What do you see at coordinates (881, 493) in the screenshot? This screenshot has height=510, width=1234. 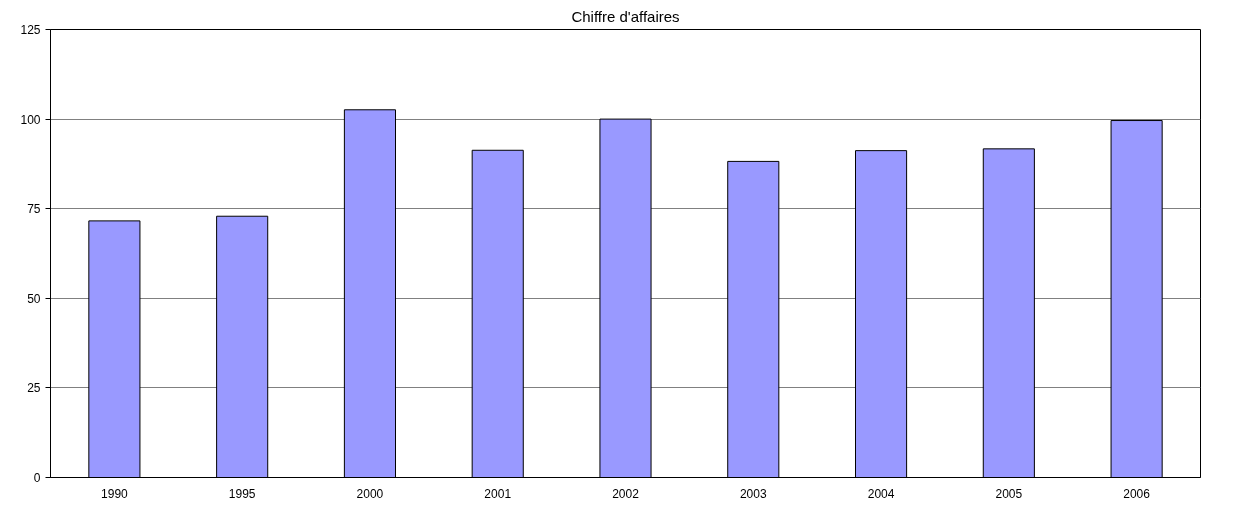 I see `x-tick-label: 2004` at bounding box center [881, 493].